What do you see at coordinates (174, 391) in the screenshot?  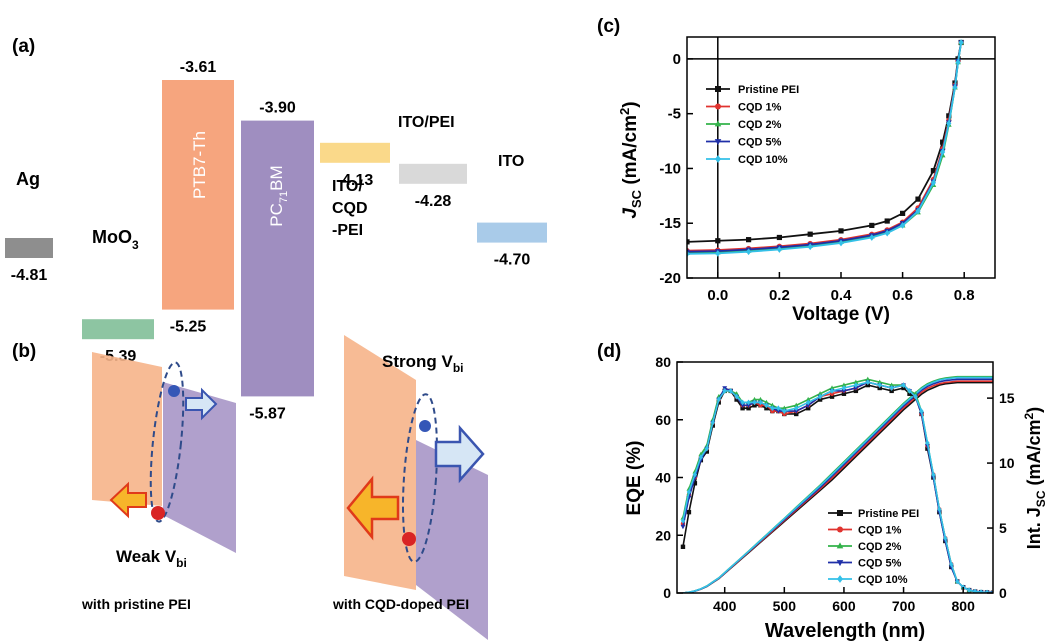 I see `left-electron-dot` at bounding box center [174, 391].